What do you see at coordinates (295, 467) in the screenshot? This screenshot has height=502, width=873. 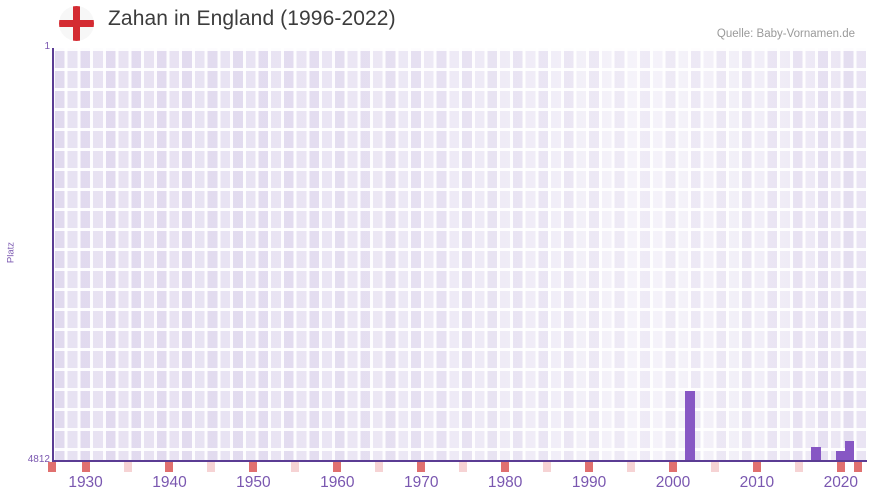 I see `x-tick-minor-1955` at bounding box center [295, 467].